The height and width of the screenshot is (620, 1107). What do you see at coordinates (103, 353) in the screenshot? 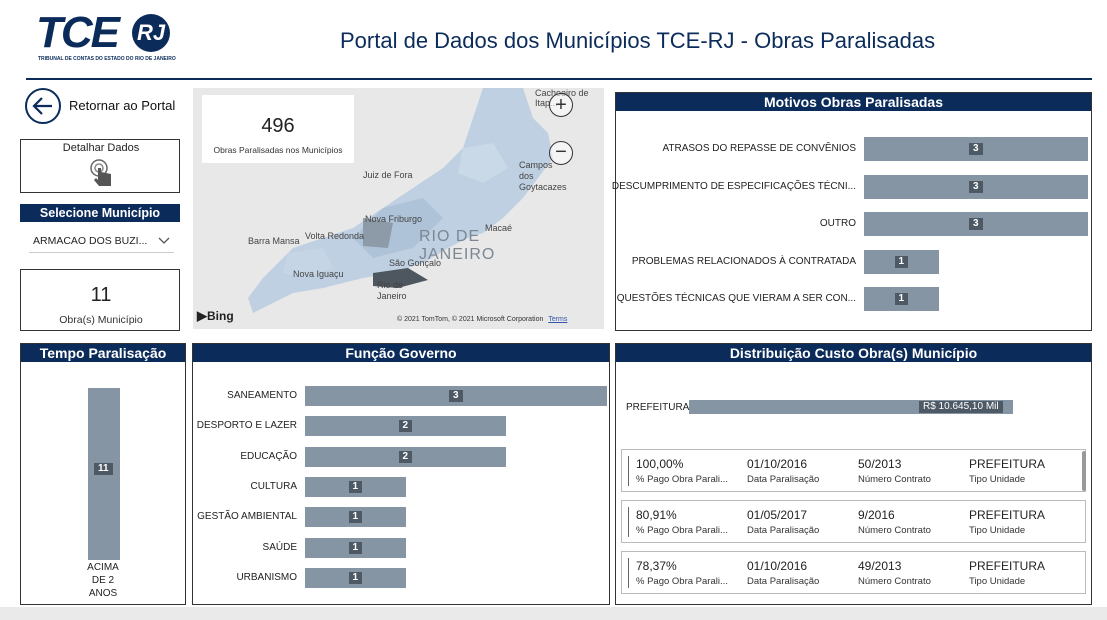
I see `tempo-title: Tempo Paralisação` at bounding box center [103, 353].